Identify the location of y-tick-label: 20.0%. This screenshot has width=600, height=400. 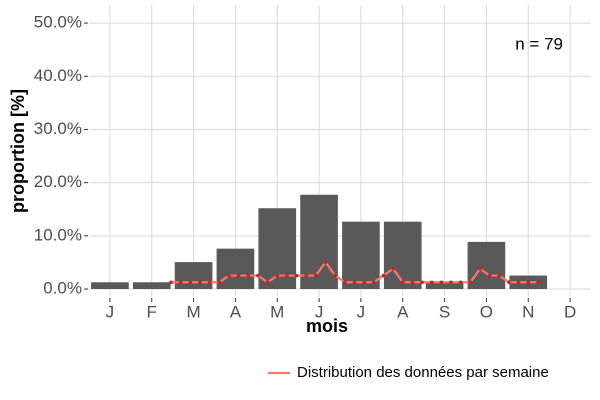
(58, 181).